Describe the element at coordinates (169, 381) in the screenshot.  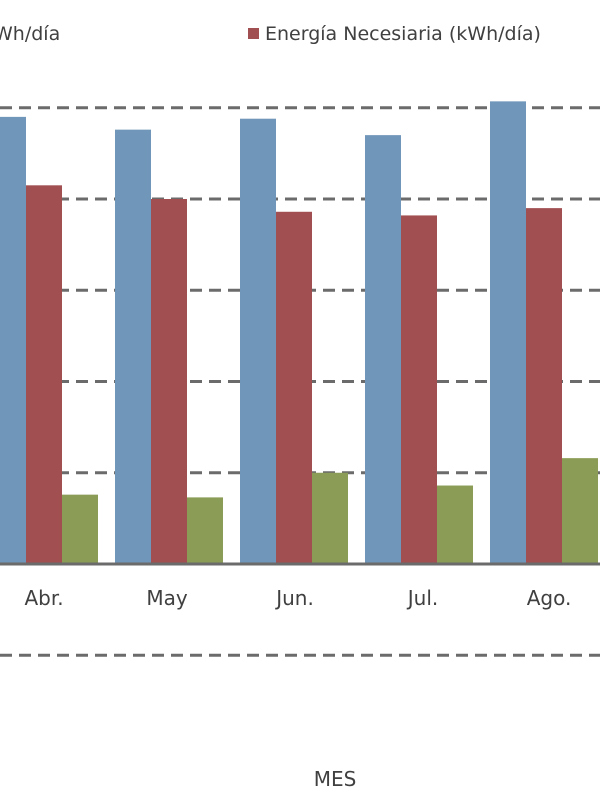
I see `bar-series-2-may` at that location.